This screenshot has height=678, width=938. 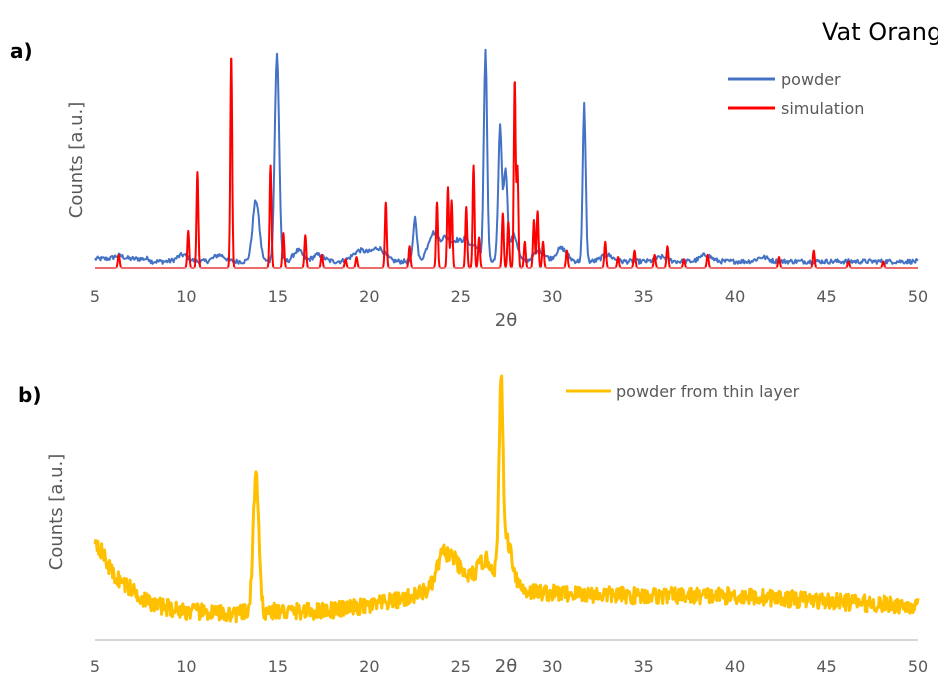 I want to click on panel-a-y-axis-label: Counts [a.u.], so click(x=76, y=160).